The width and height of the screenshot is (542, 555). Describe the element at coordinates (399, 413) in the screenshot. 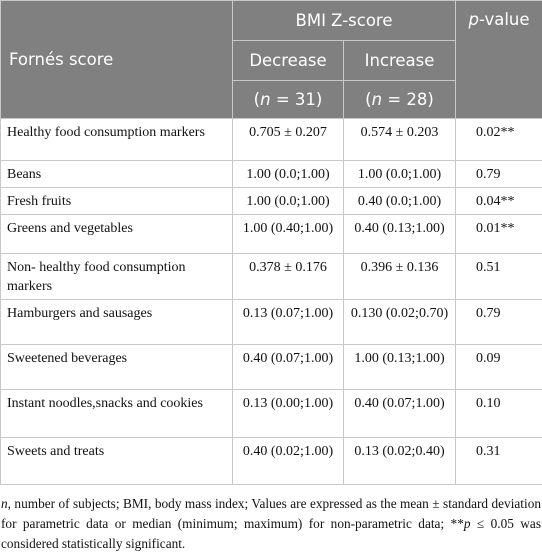

I see `increase-value: 0.40 (0.07;1.00)` at that location.